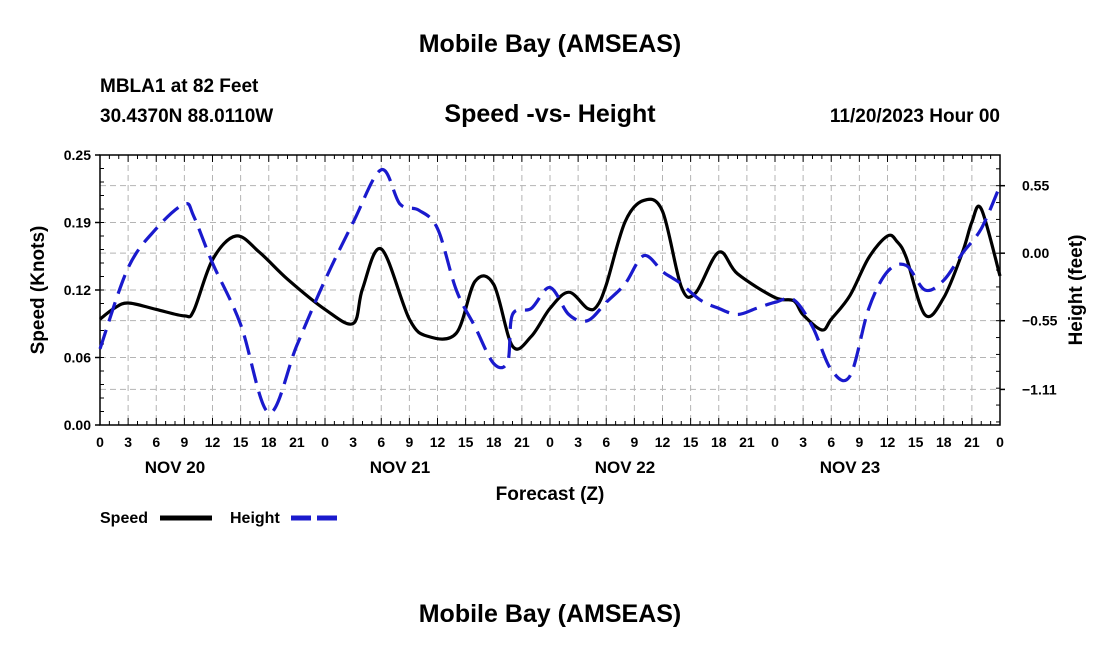 The width and height of the screenshot is (1100, 650). I want to click on y2-tick-label: −1.11, so click(1039, 389).